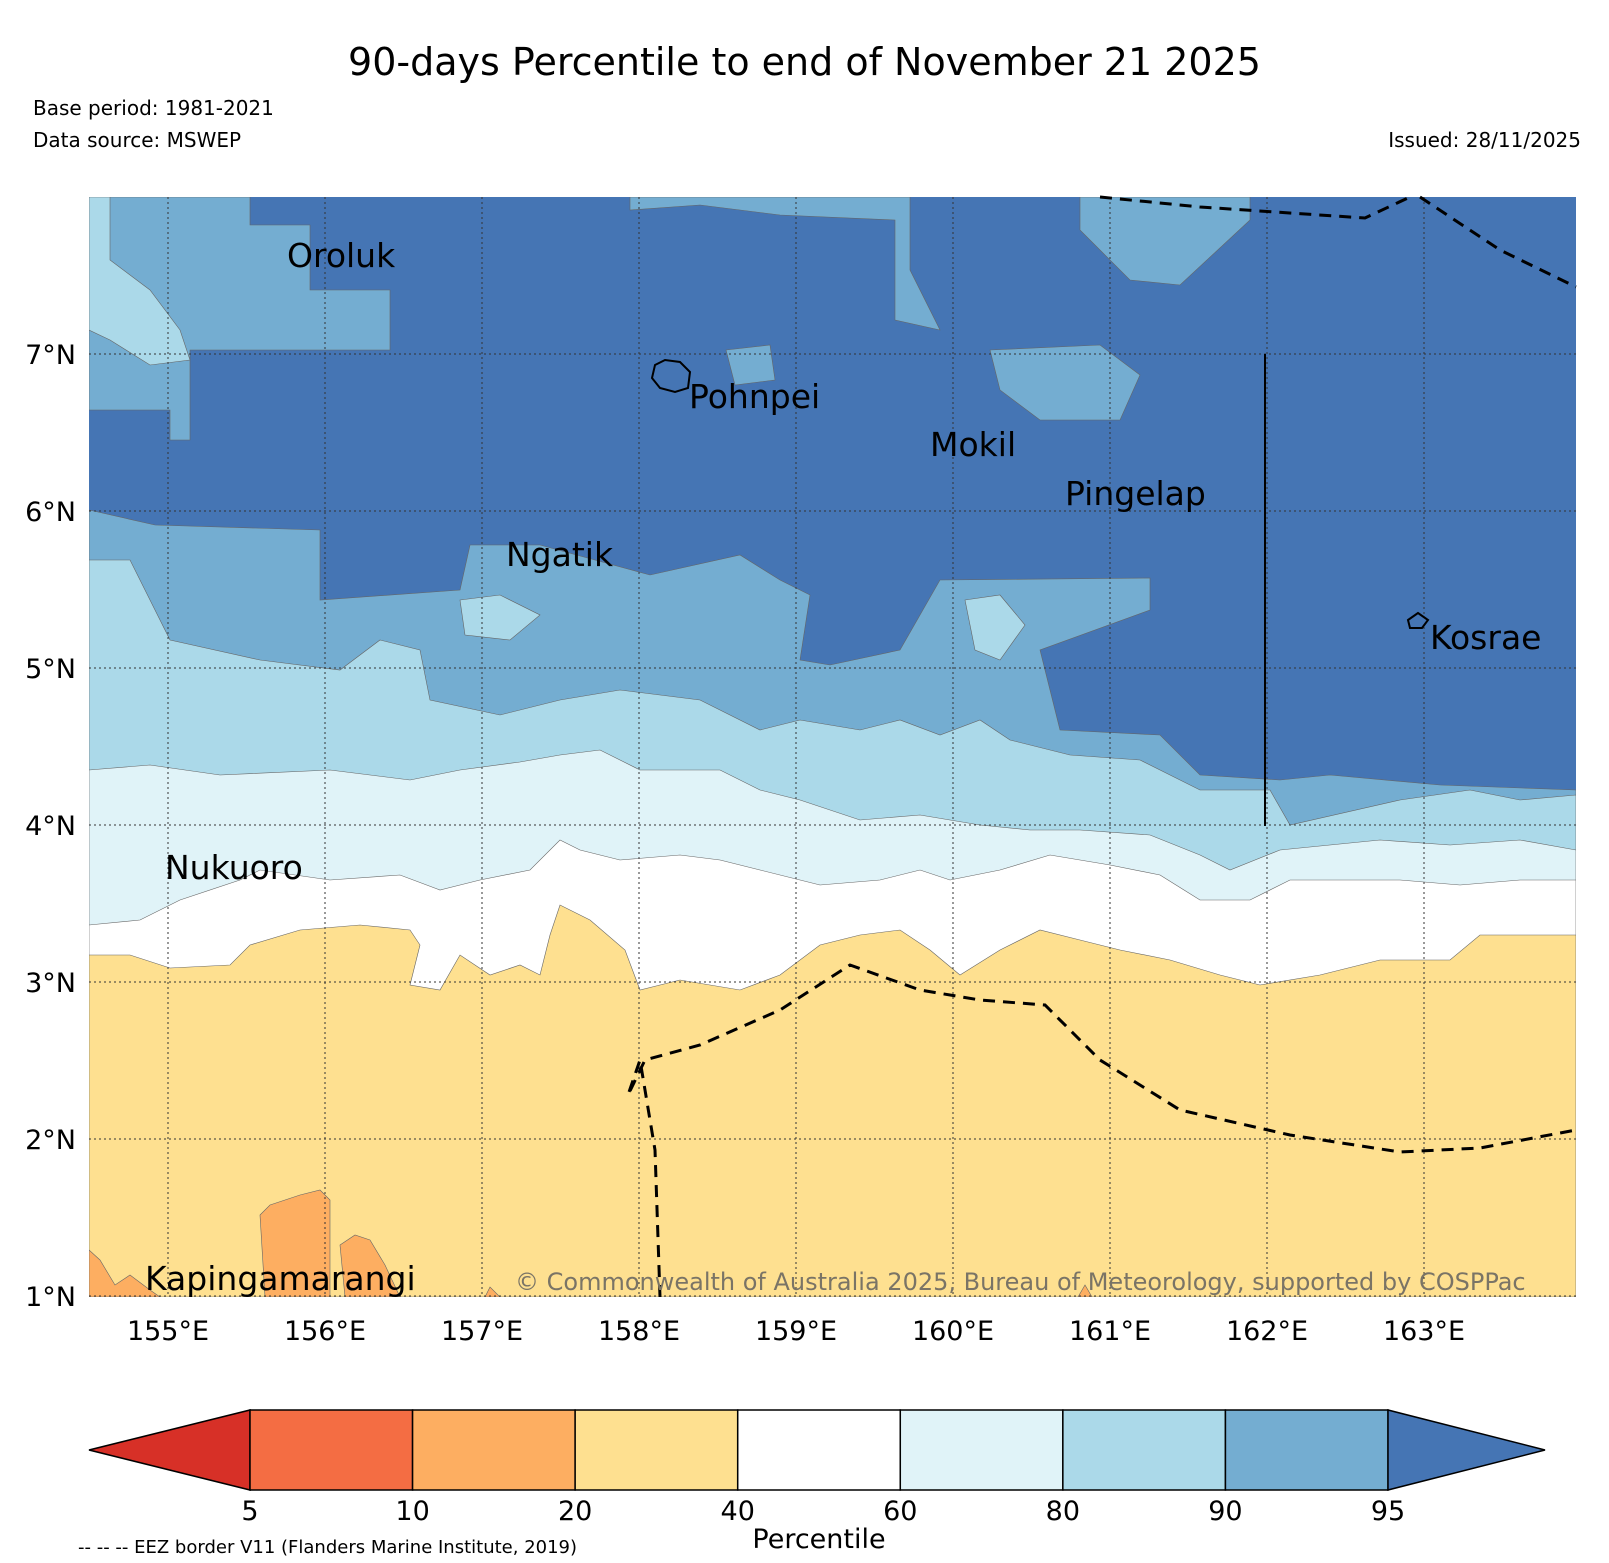 The image size is (1609, 1563). I want to click on lat-tick: 2°N, so click(50, 1140).